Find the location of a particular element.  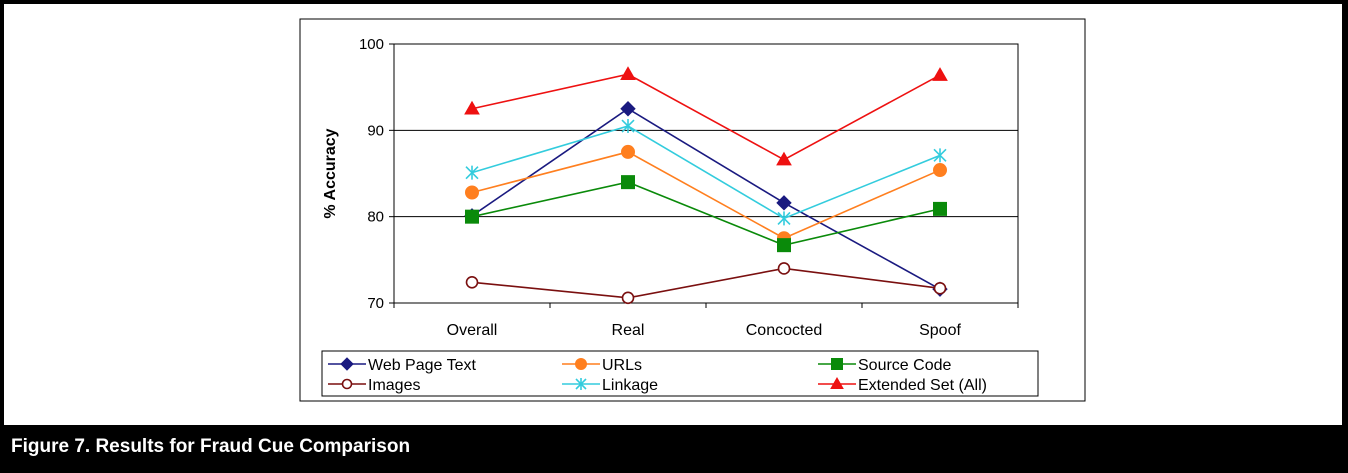

legend-item: Web Page Text is located at coordinates (402, 365).